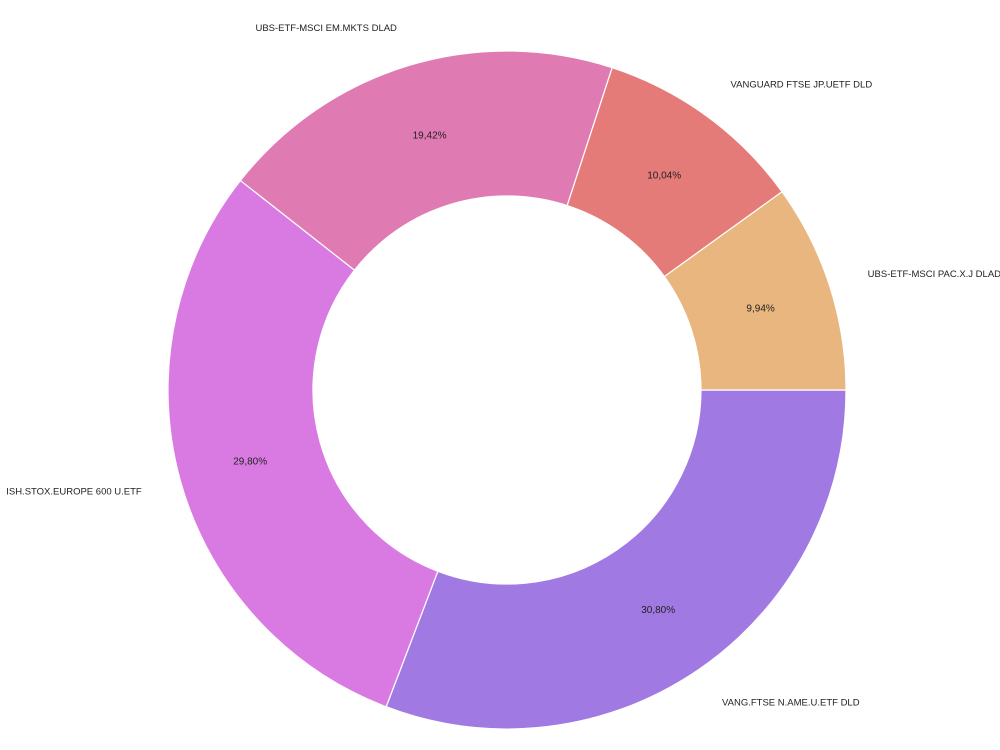 The height and width of the screenshot is (750, 1000). What do you see at coordinates (802, 84) in the screenshot?
I see `category-label-vanguard-ftse-jp-uetf-dld: VANGUARD FTSE JP.UETF DLD` at bounding box center [802, 84].